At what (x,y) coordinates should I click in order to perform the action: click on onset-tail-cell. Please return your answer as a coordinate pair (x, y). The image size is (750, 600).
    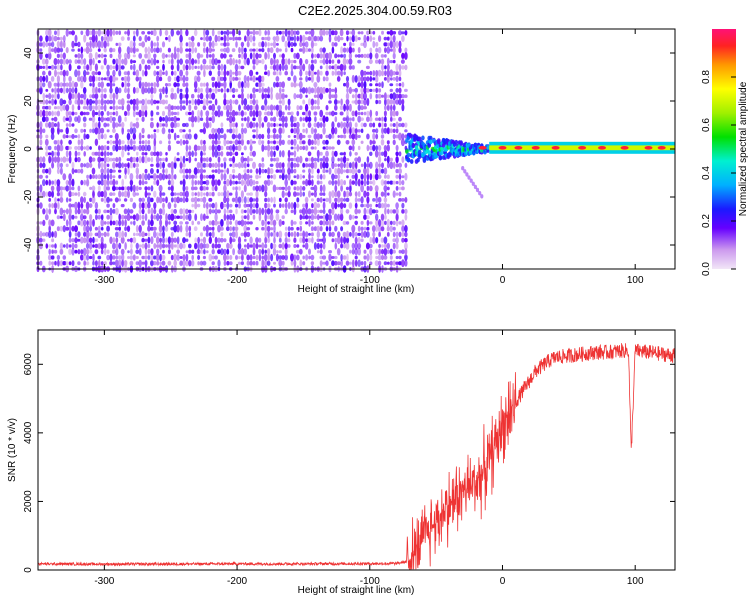
    Looking at the image, I should click on (482, 196).